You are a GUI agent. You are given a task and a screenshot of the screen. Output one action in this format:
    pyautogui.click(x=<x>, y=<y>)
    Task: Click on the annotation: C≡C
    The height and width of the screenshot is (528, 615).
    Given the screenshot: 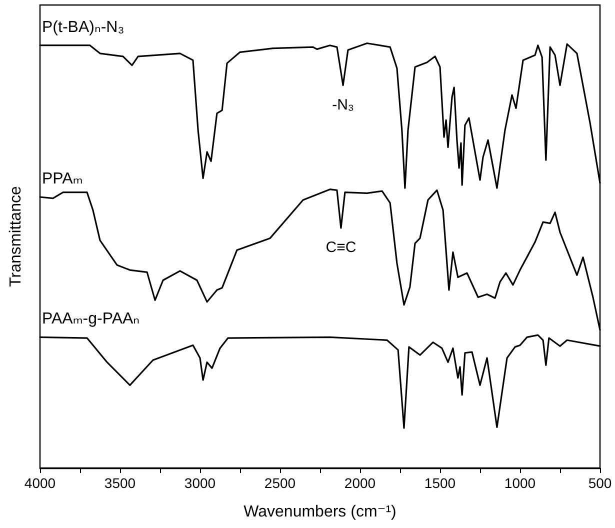 What is the action you would take?
    pyautogui.click(x=341, y=247)
    